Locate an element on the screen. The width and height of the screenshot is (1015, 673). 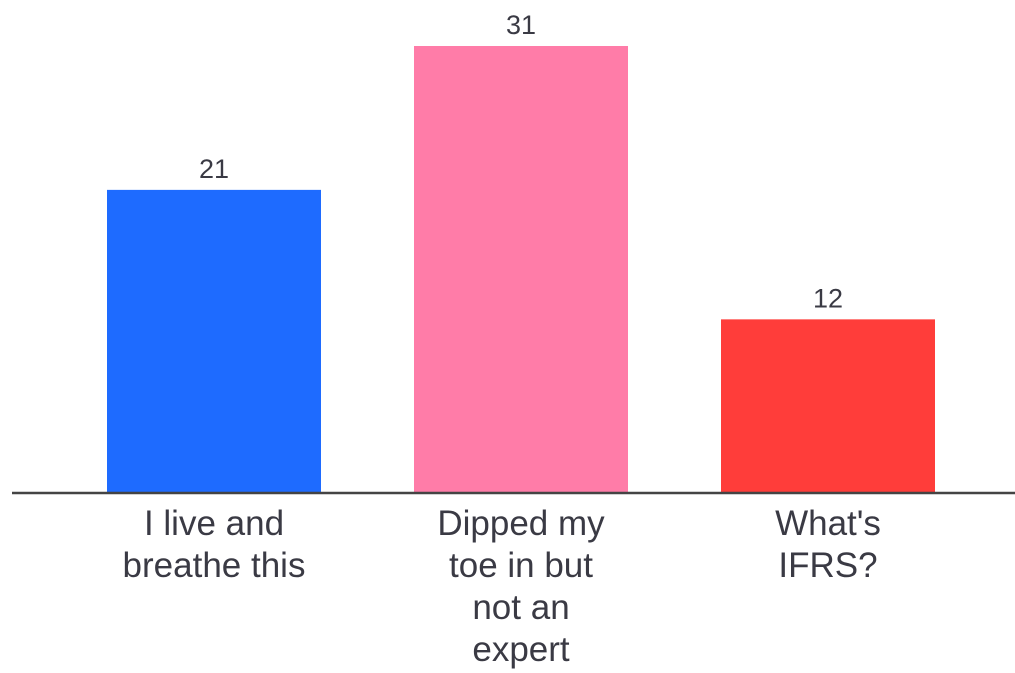
category-label-1: I live and breathe this is located at coordinates (214, 544).